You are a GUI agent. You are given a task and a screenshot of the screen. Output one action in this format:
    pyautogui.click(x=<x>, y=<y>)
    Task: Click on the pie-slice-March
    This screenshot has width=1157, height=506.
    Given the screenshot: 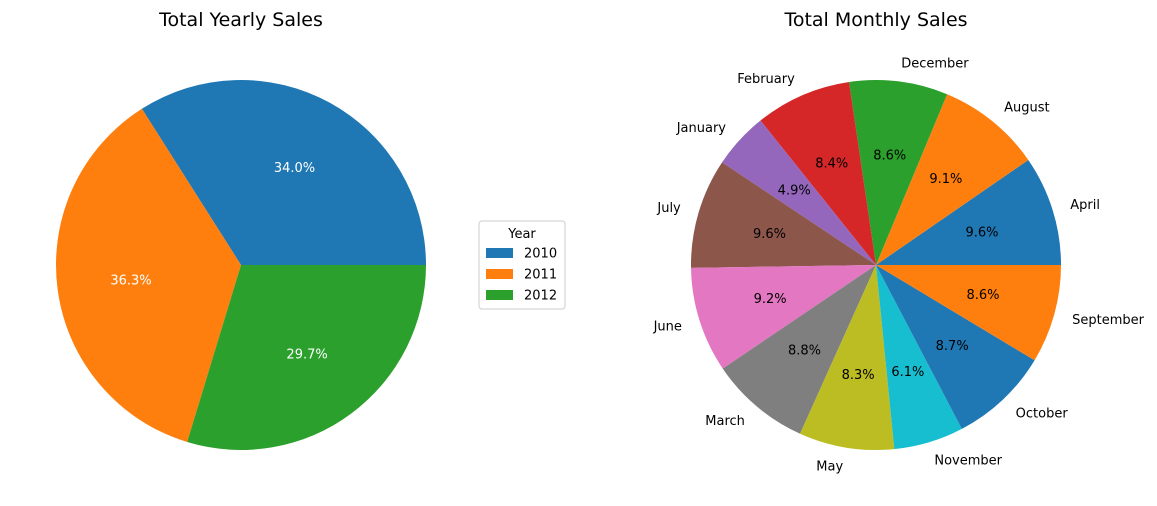 What is the action you would take?
    pyautogui.click(x=799, y=349)
    